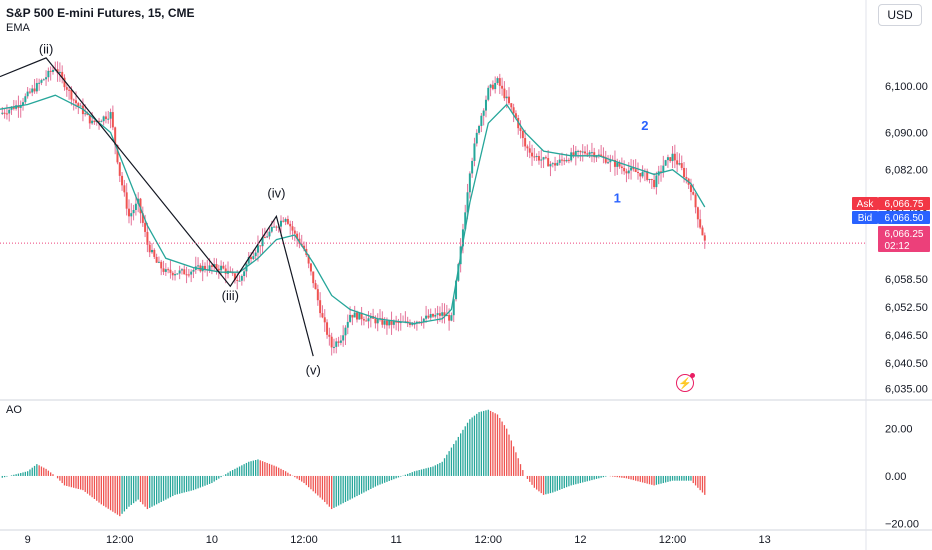  Describe the element at coordinates (685, 382) in the screenshot. I see `flash-icon: ⚡` at that location.